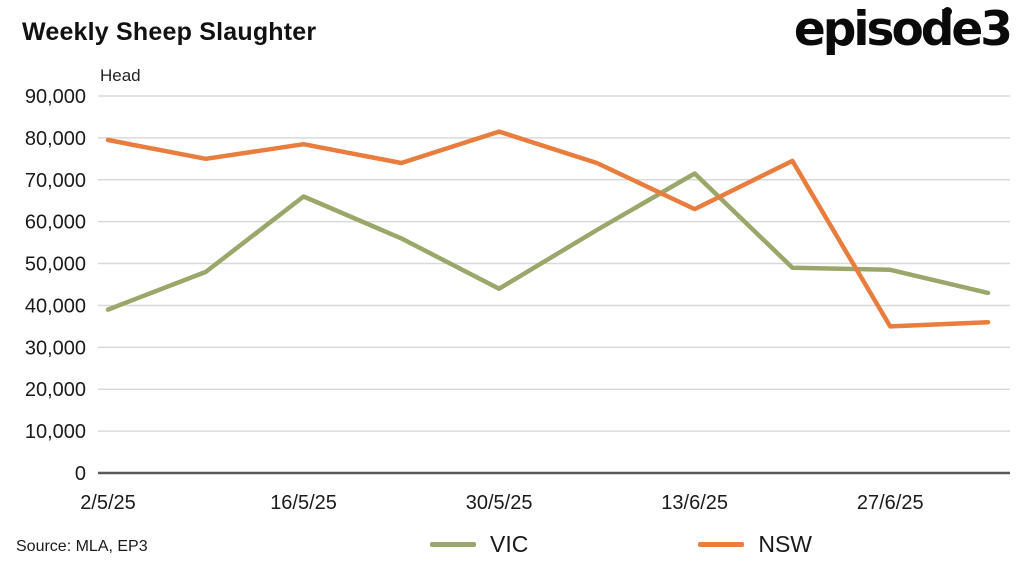 This screenshot has height=568, width=1024. Describe the element at coordinates (55, 181) in the screenshot. I see `svg-text: 70,000` at that location.